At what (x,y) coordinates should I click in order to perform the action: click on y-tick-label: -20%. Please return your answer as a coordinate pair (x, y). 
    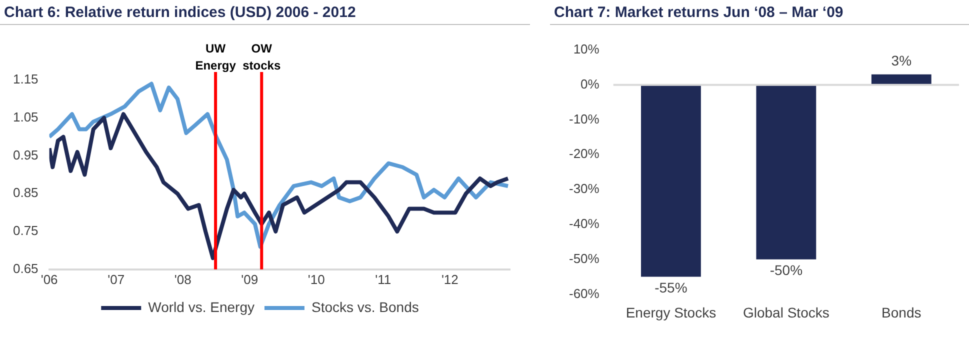
    Looking at the image, I should click on (584, 154).